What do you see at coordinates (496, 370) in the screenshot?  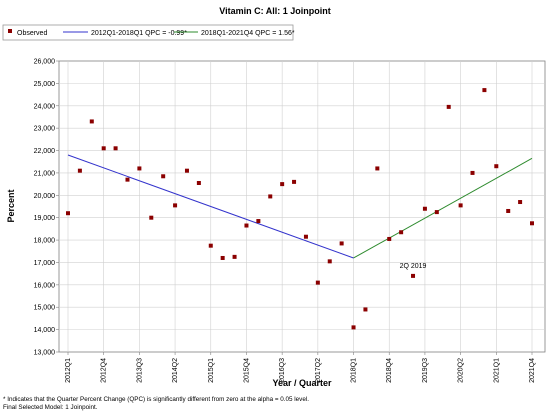 I see `x-tick-label: 2021Q1` at bounding box center [496, 370].